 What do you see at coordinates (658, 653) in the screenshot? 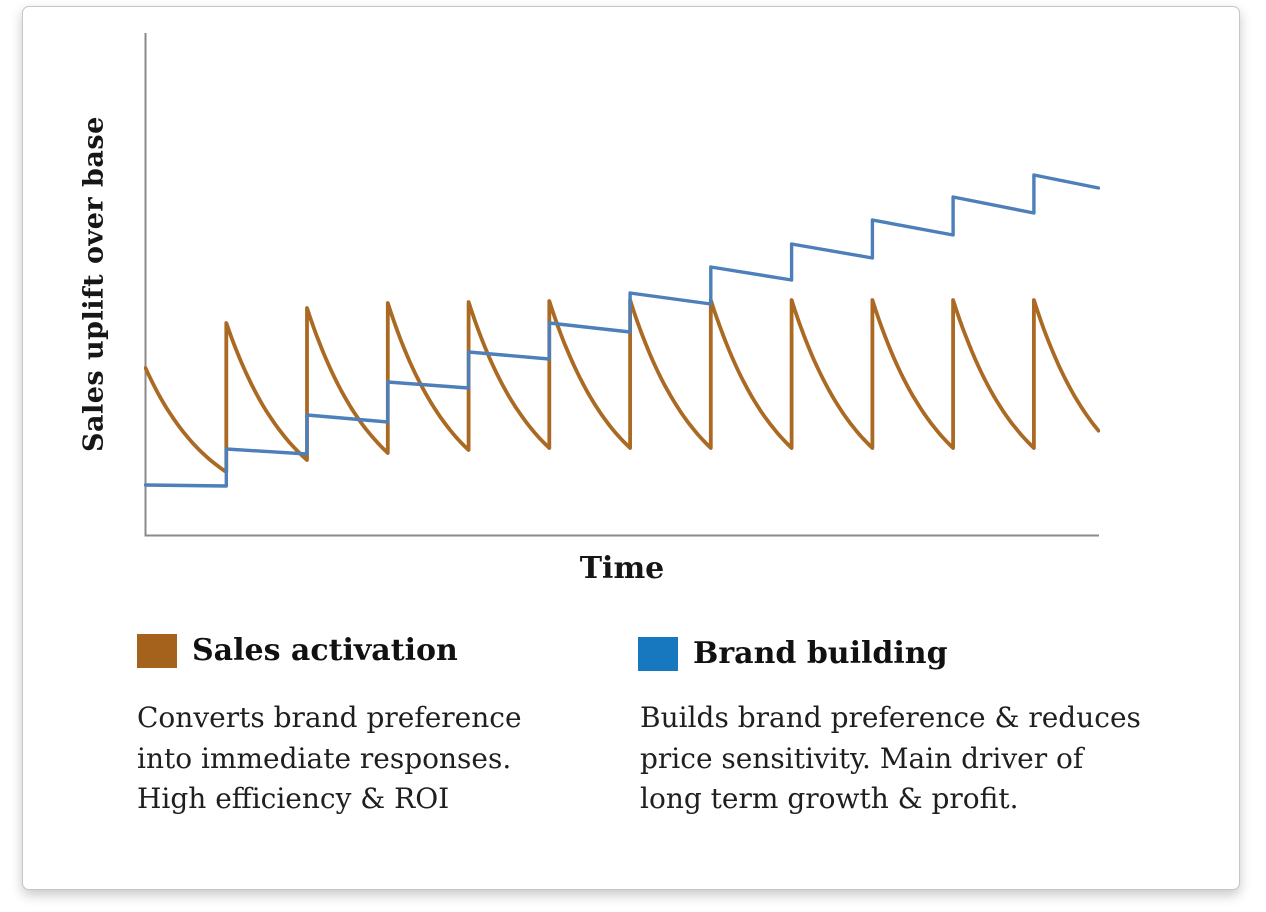
I see `brand-building-swatch-icon` at bounding box center [658, 653].